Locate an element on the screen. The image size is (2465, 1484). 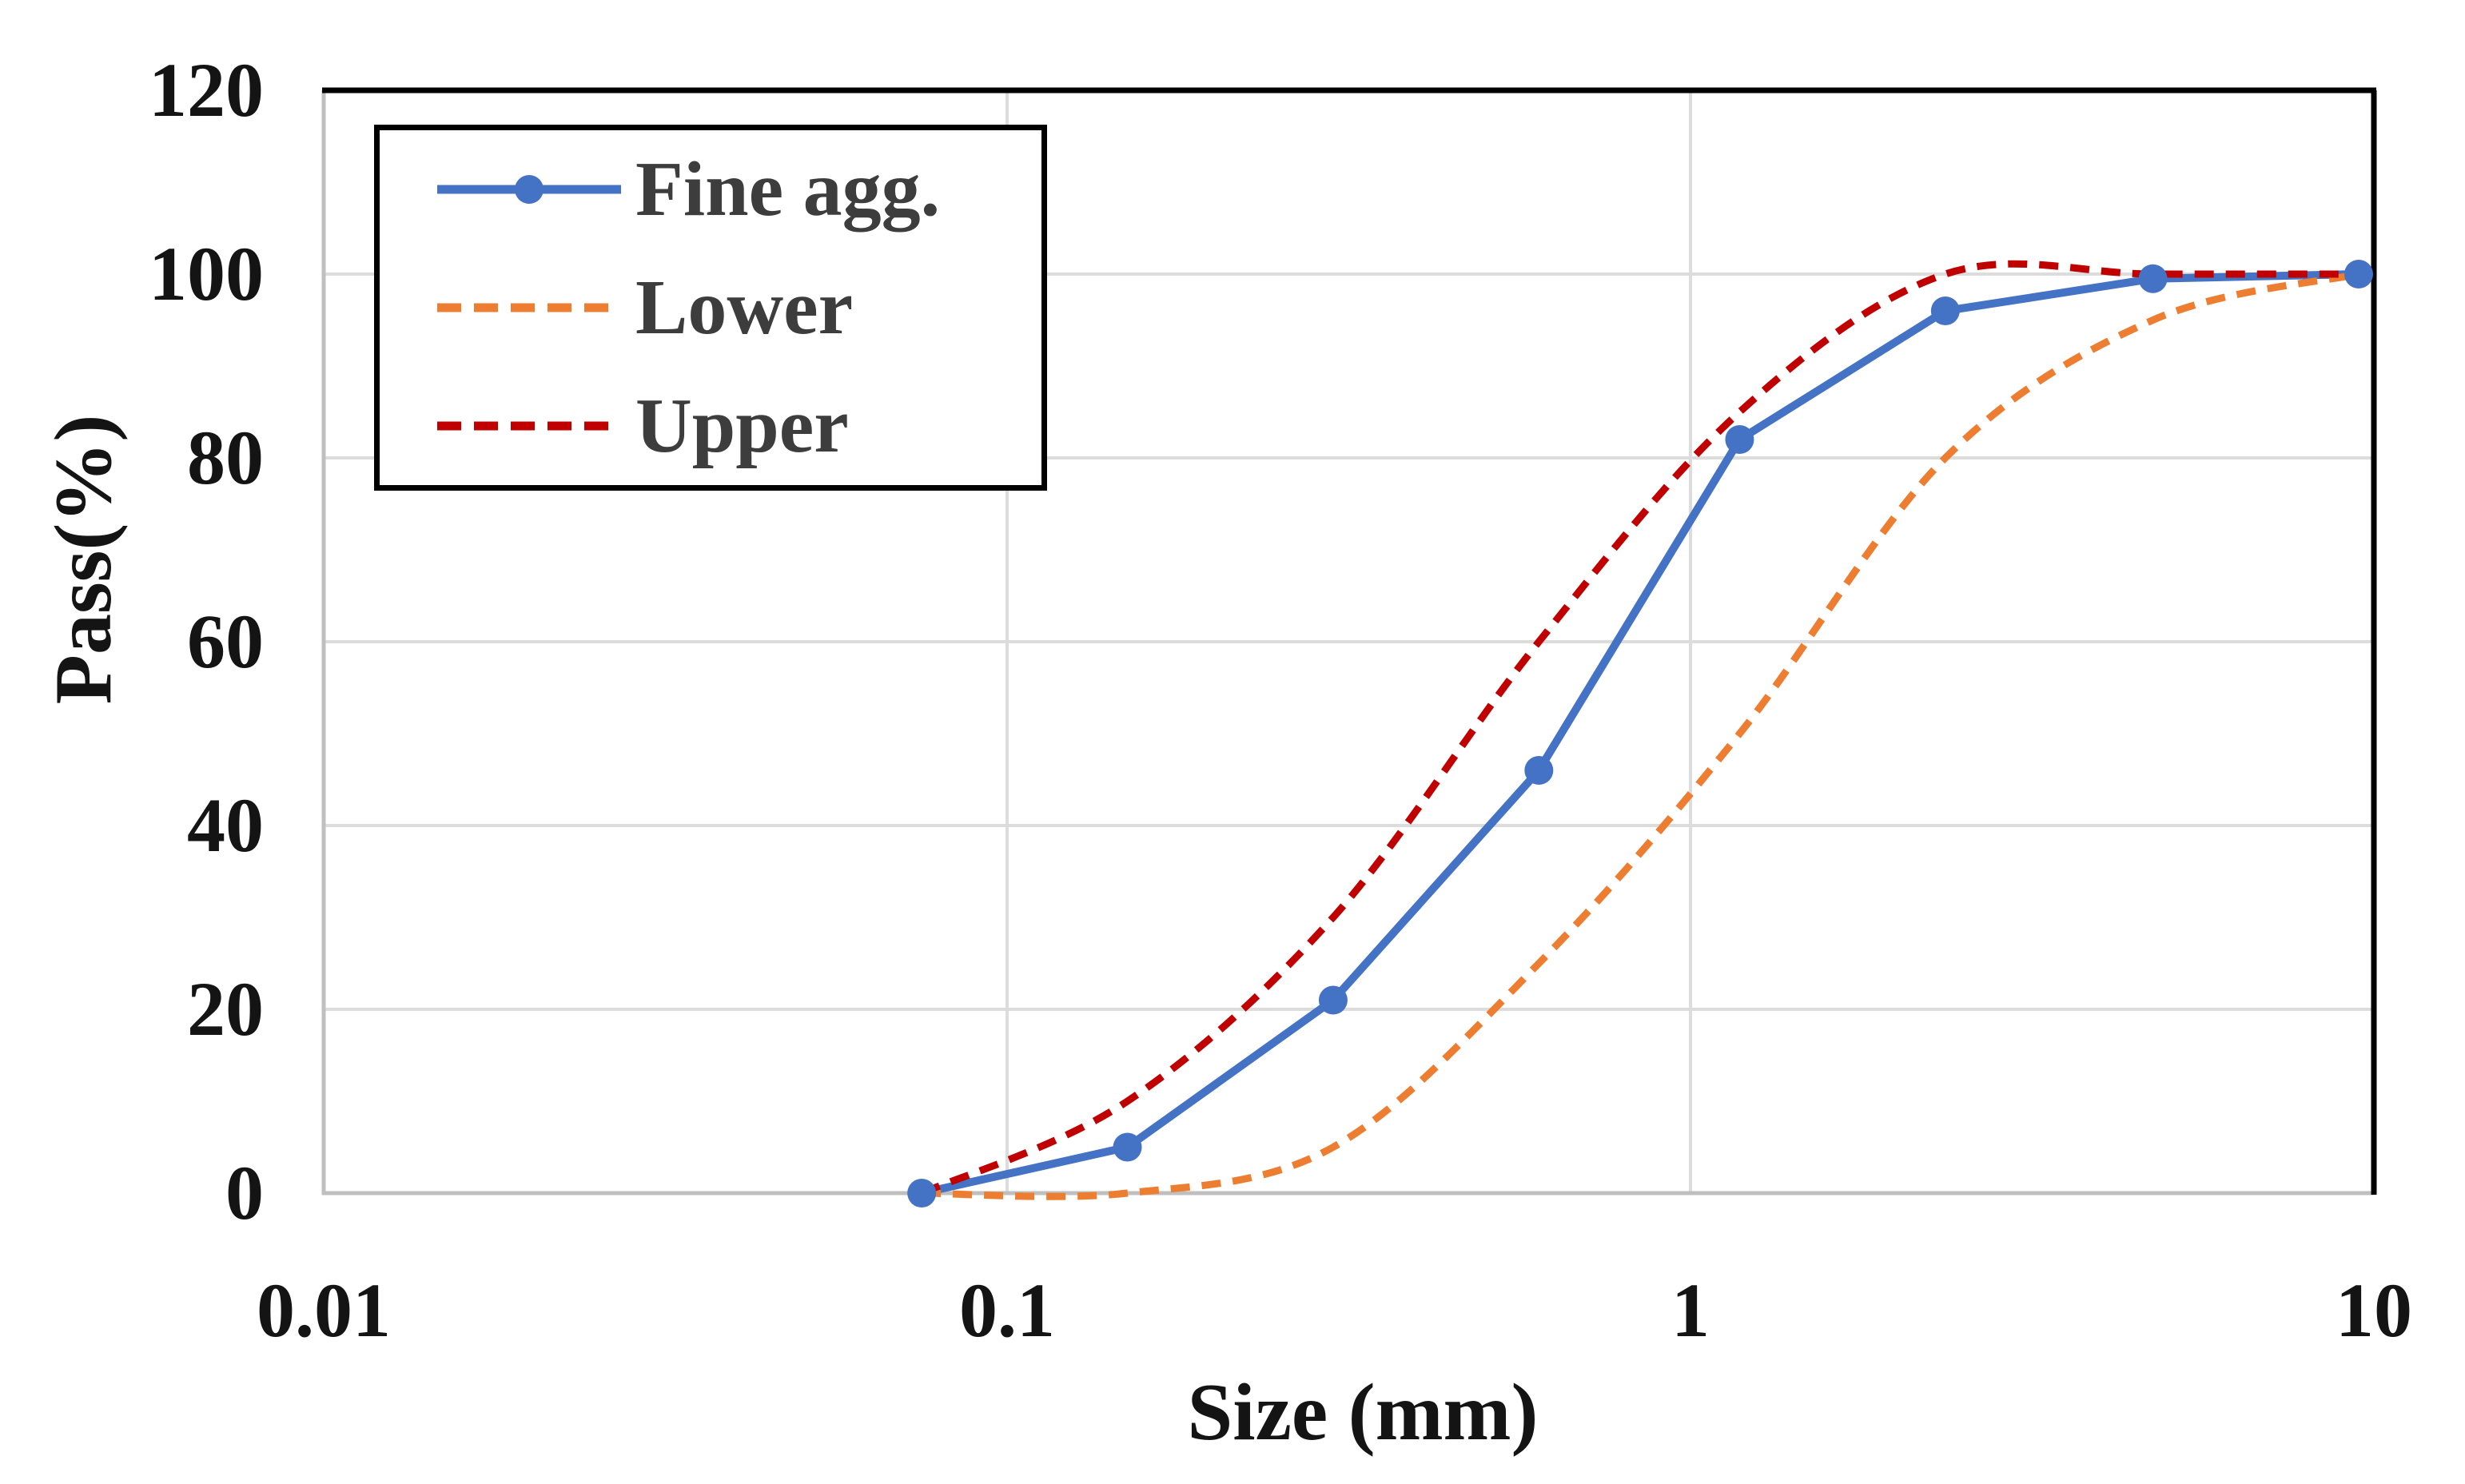
legend-item-lower: Lower is located at coordinates (710, 308).